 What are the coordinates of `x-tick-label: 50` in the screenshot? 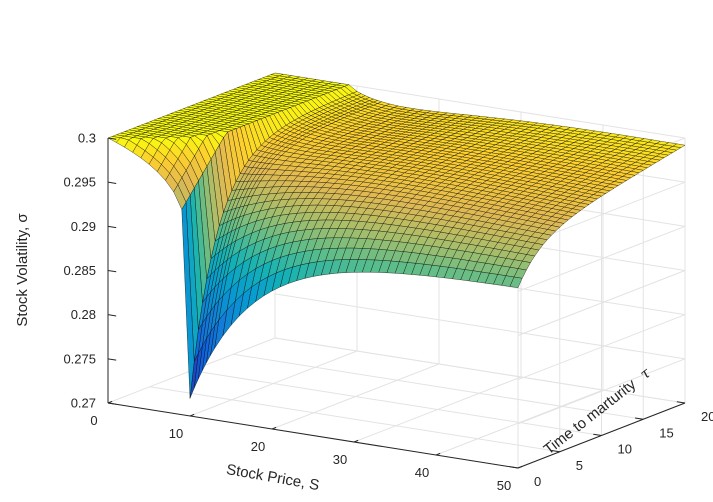 It's located at (504, 485).